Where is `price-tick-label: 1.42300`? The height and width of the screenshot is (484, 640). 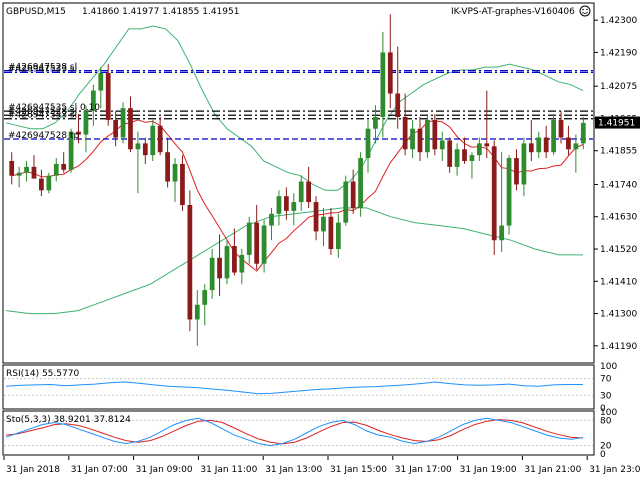
price-tick-label: 1.42300 is located at coordinates (618, 21).